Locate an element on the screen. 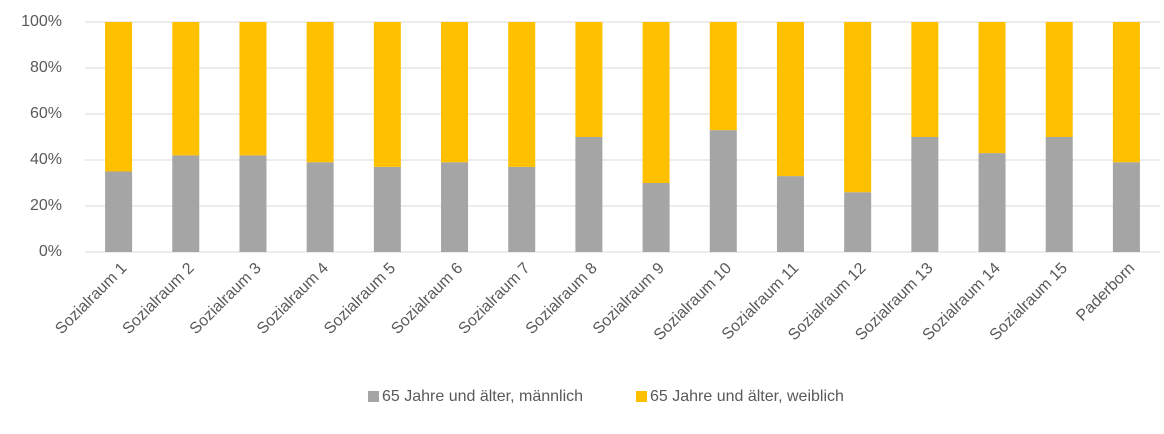  y-tick-label: 20% is located at coordinates (46, 205).